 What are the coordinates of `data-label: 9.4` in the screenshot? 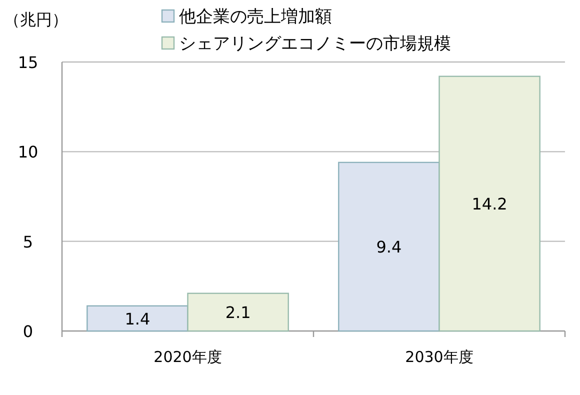 It's located at (389, 247).